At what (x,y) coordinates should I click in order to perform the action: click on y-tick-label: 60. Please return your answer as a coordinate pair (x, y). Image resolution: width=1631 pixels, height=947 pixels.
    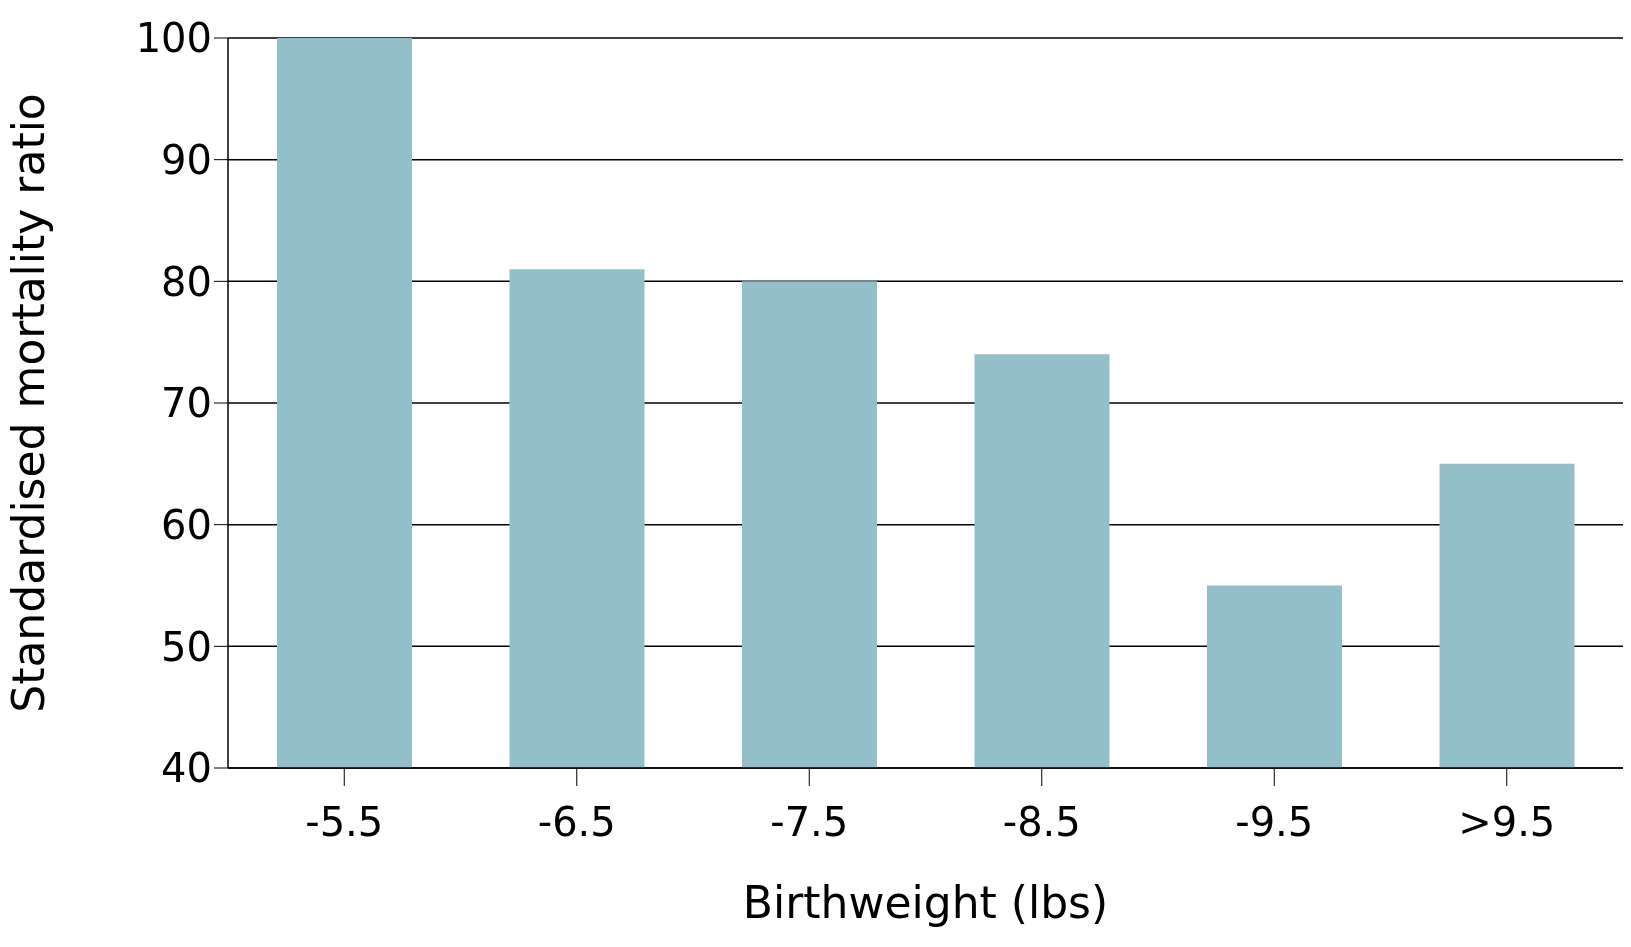
    Looking at the image, I should click on (186, 524).